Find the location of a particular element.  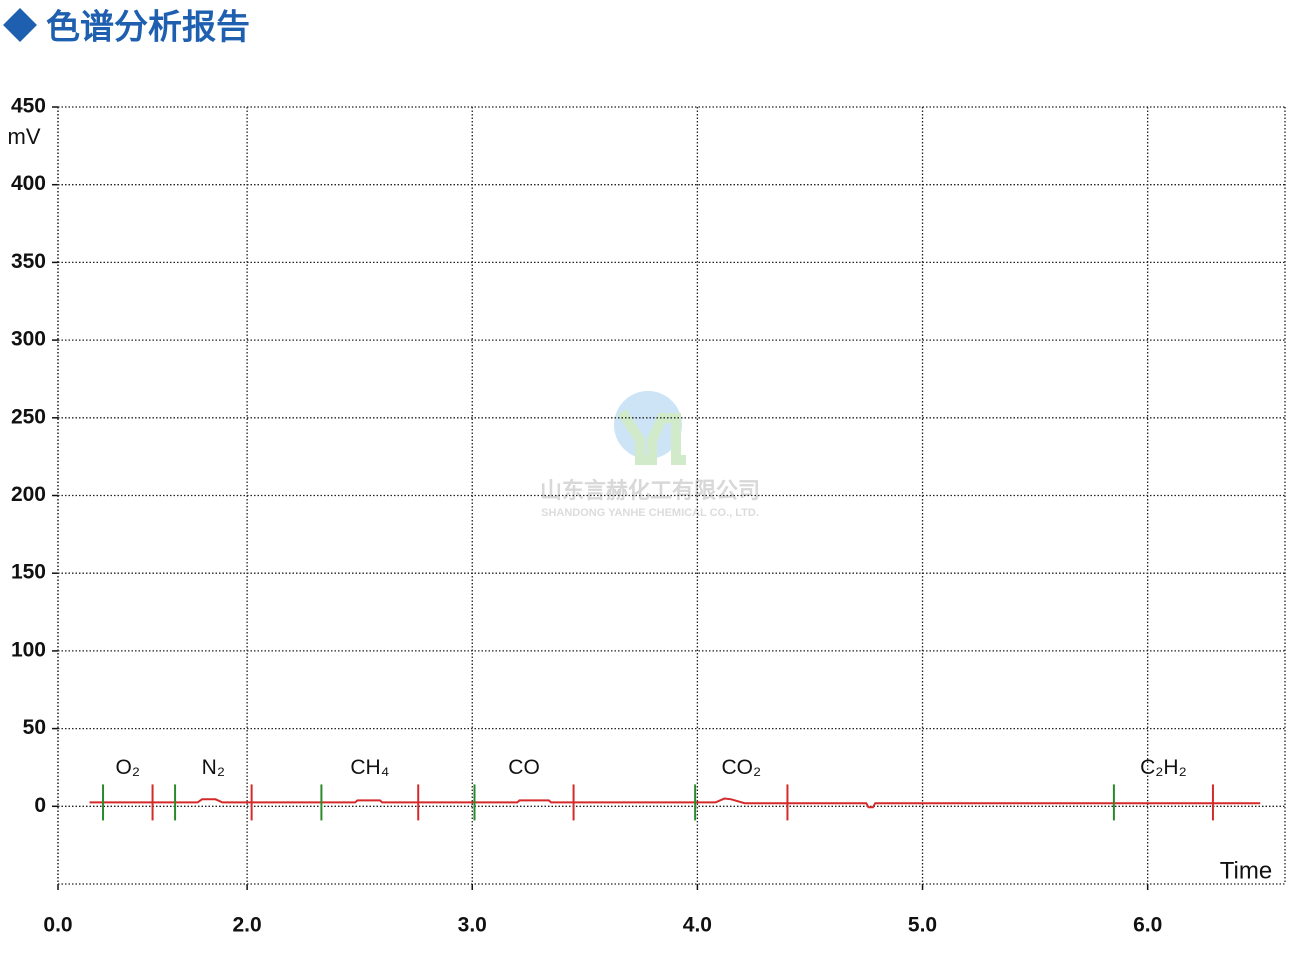

x-tick-label: 2.0 is located at coordinates (247, 925).